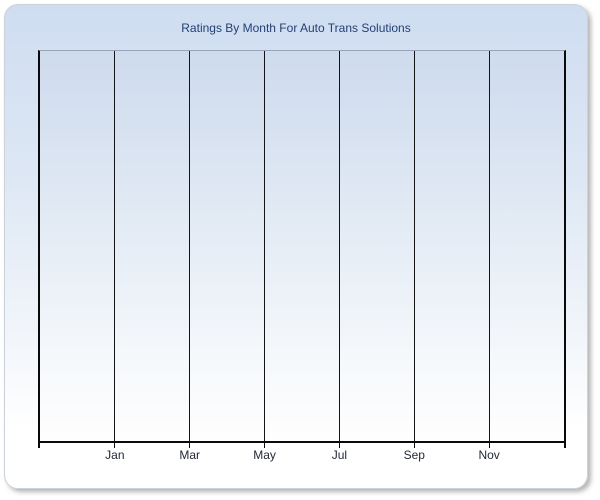 The height and width of the screenshot is (500, 600). Describe the element at coordinates (489, 455) in the screenshot. I see `x-axis-label: Nov` at that location.